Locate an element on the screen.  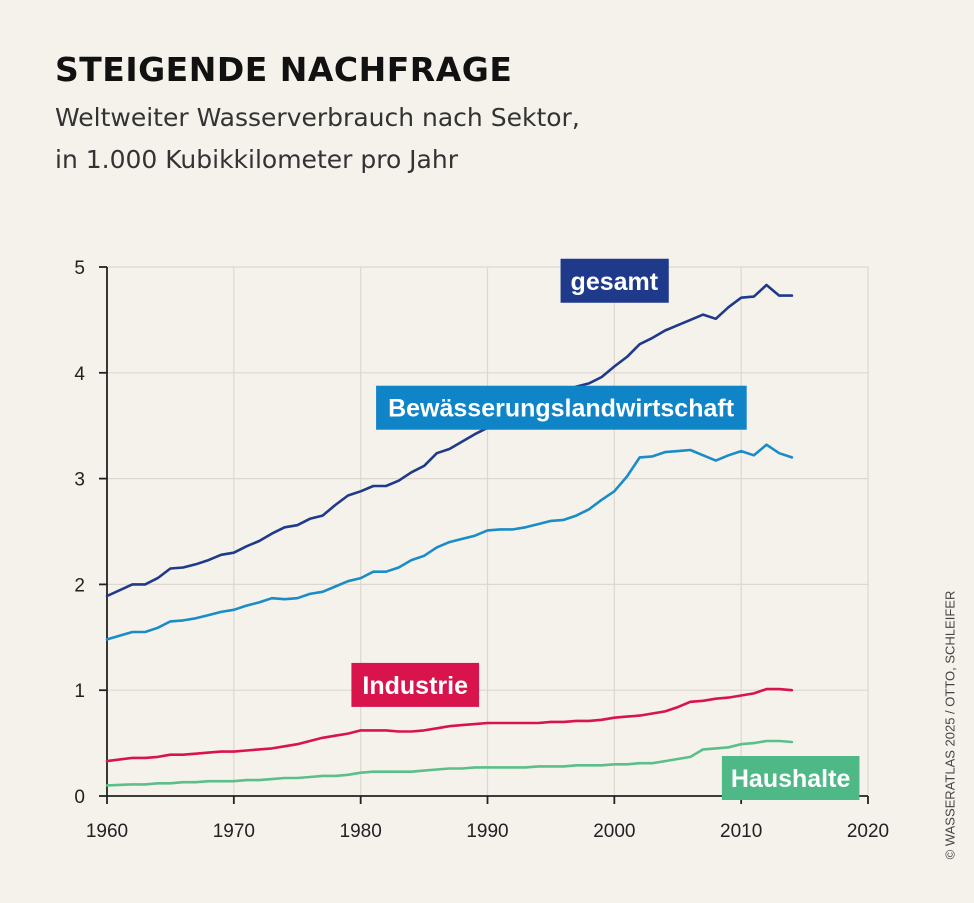
series-line-industrie is located at coordinates (449, 725).